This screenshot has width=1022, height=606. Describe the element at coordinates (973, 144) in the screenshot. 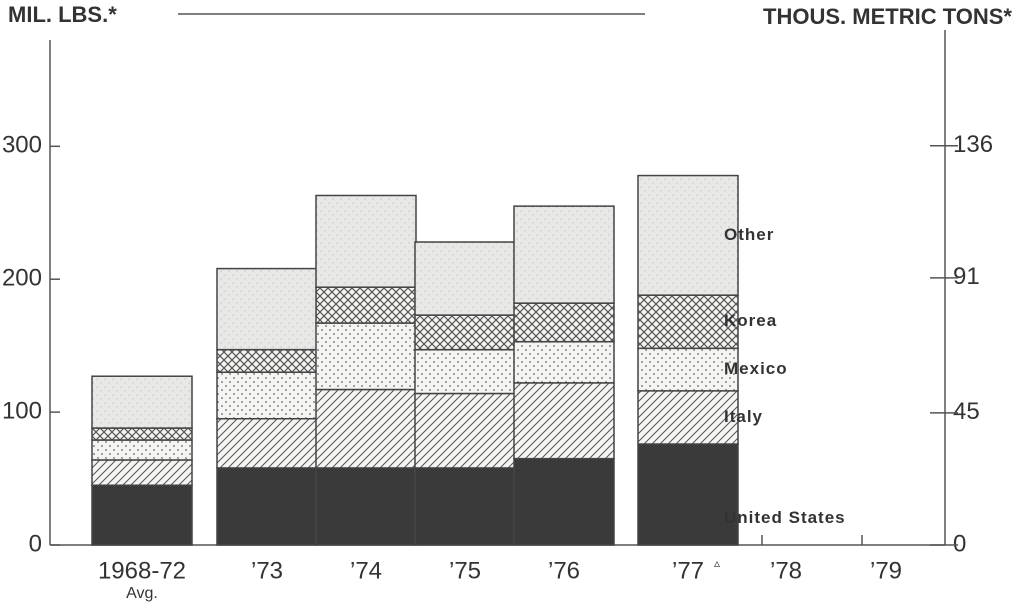

I see `y2-tick-label: 136` at that location.